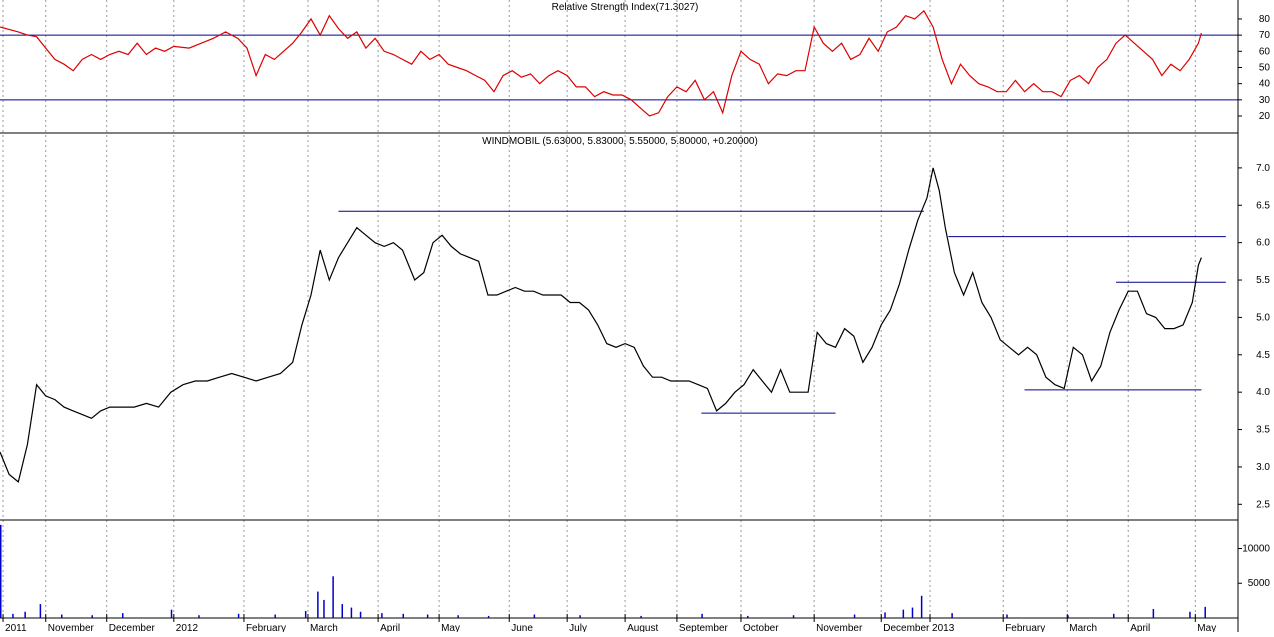  I want to click on y-tick-label: 7.0, so click(1263, 168).